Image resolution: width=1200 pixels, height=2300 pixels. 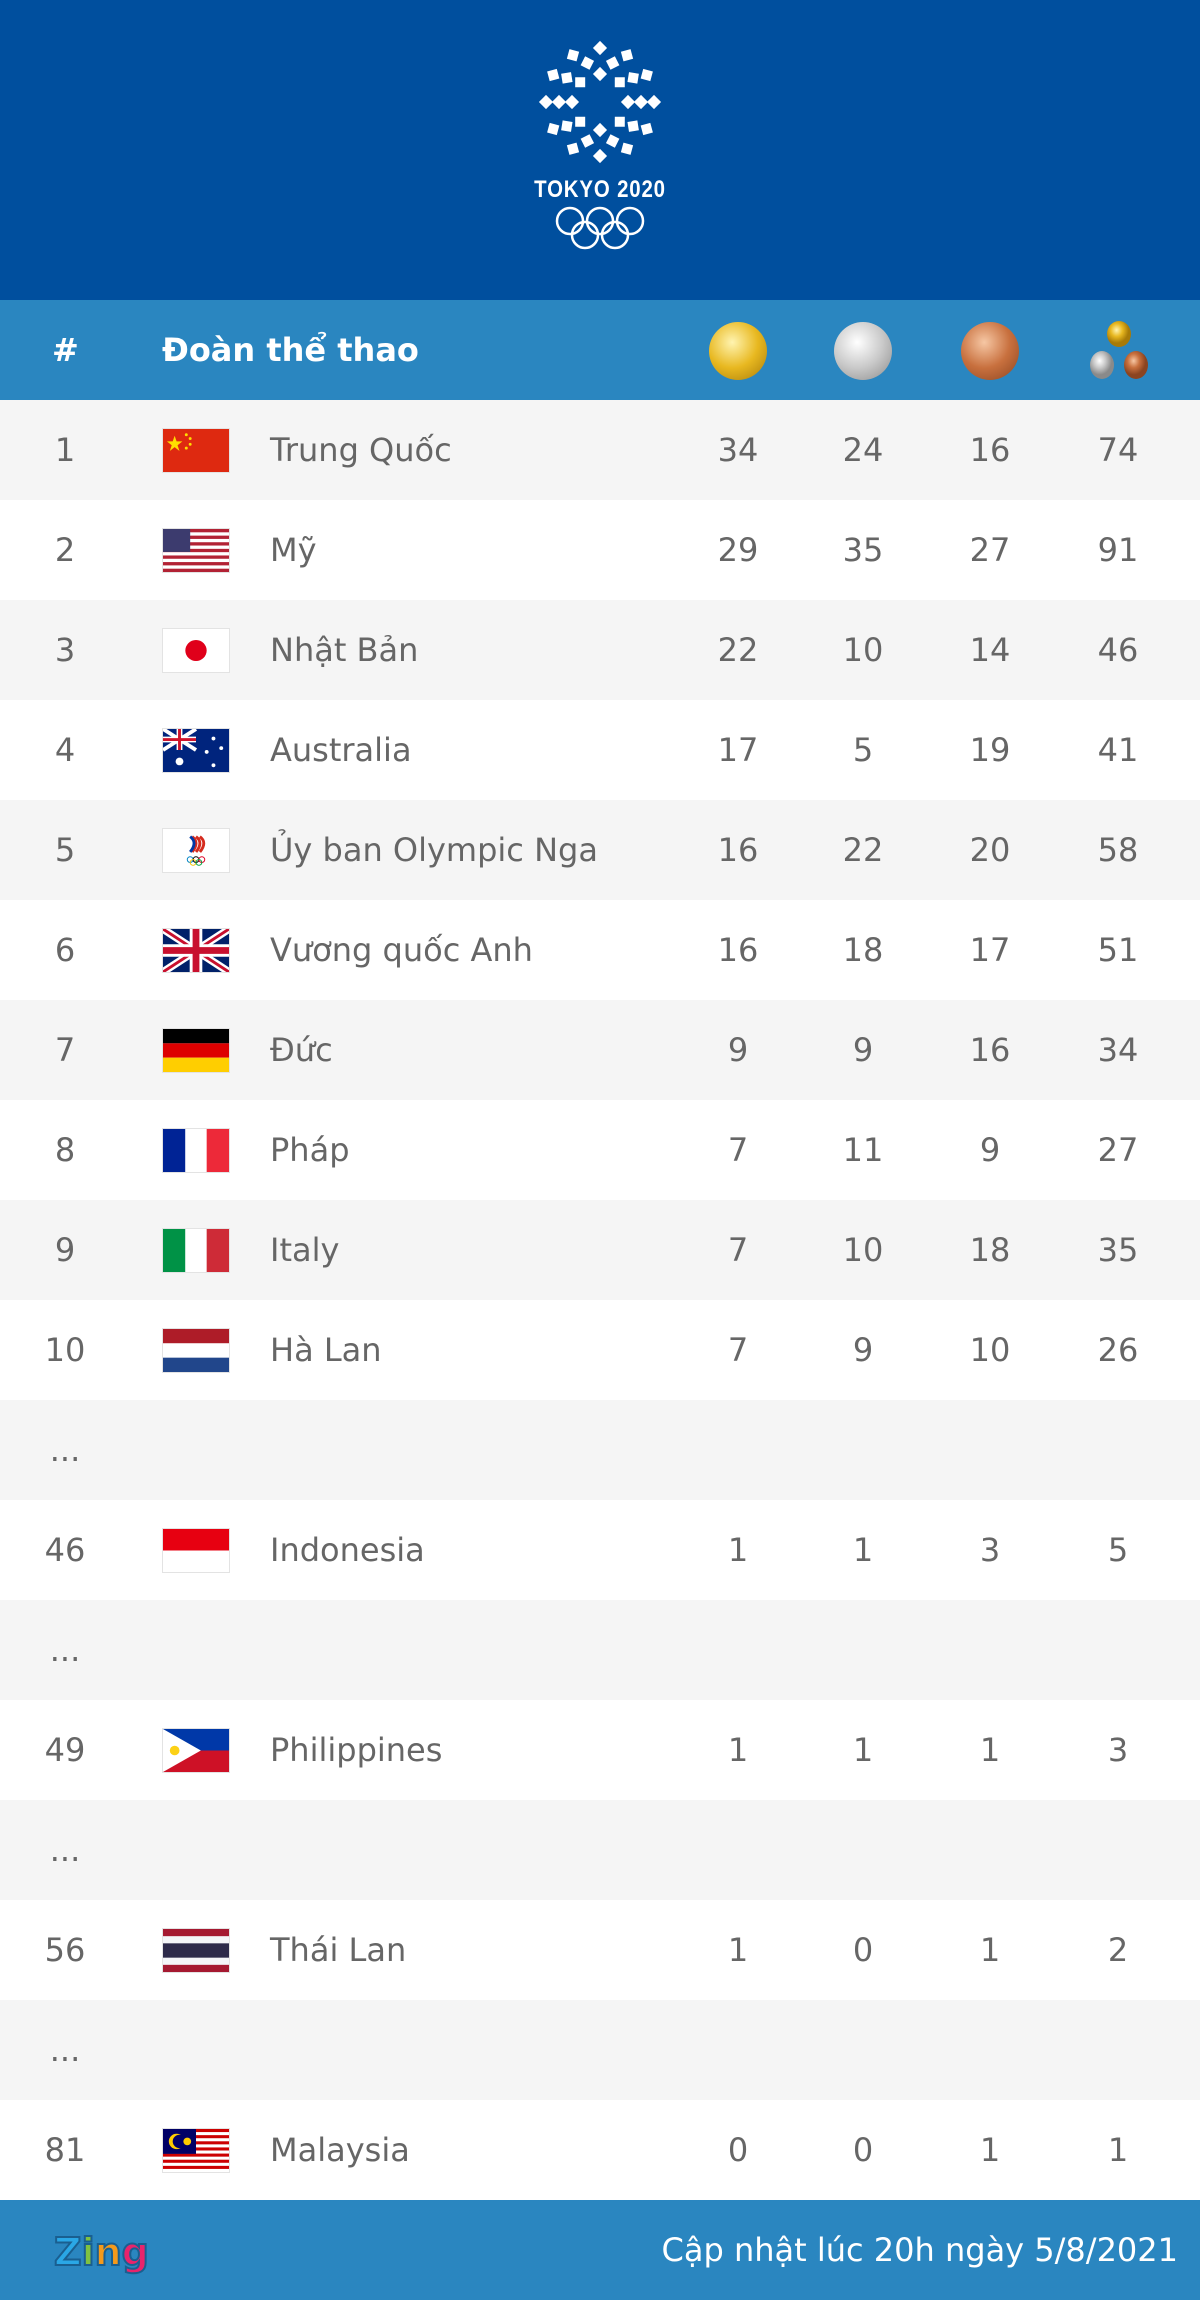 What do you see at coordinates (65, 1350) in the screenshot?
I see `rank: 10` at bounding box center [65, 1350].